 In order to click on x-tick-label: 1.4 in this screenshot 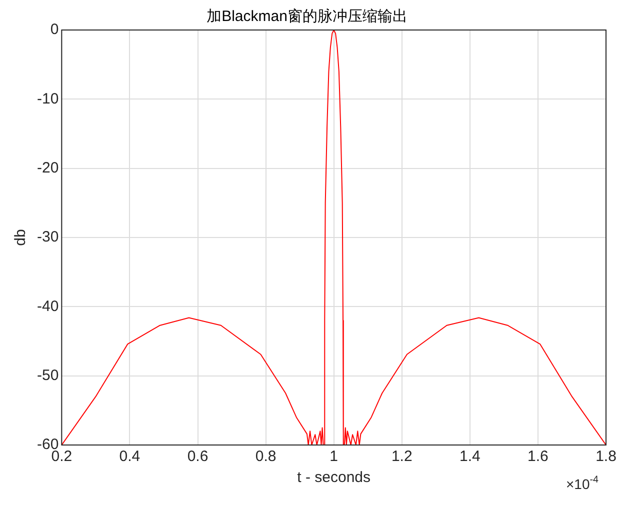, I will do `click(469, 457)`.